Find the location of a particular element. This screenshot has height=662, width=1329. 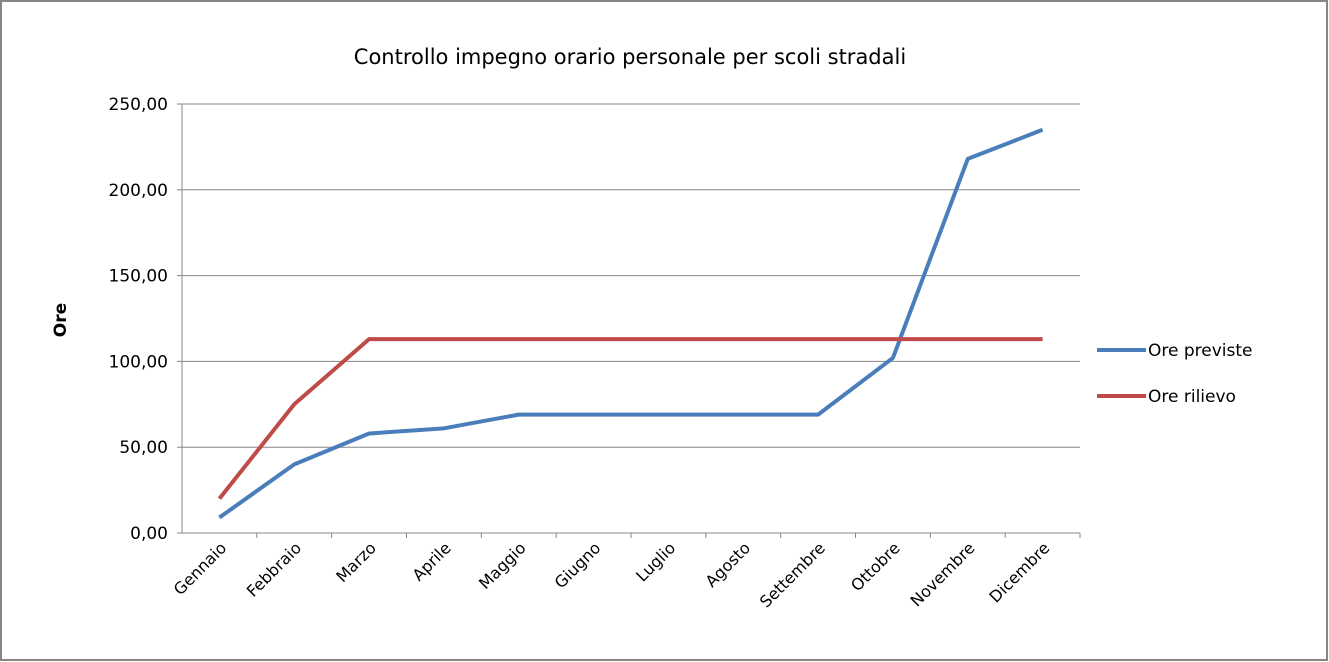

y-tick-label: 100,00 is located at coordinates (138, 362).